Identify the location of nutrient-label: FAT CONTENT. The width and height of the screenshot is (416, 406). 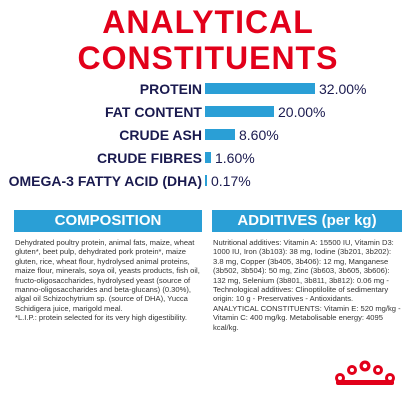
(153, 112).